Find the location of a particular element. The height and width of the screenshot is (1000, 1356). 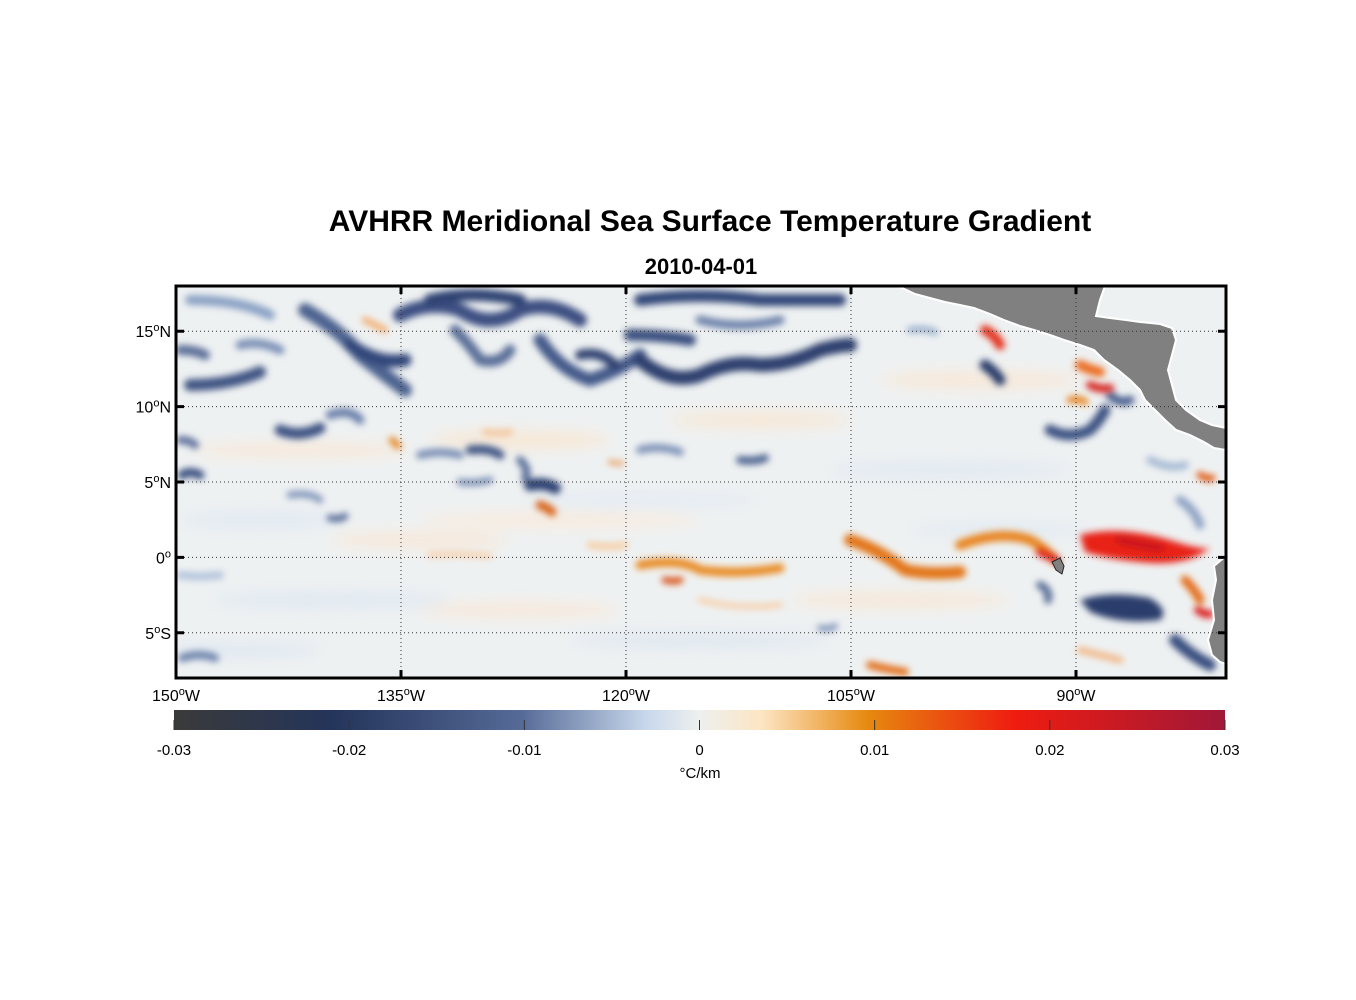

lon-tick-label: 135oW is located at coordinates (401, 695).